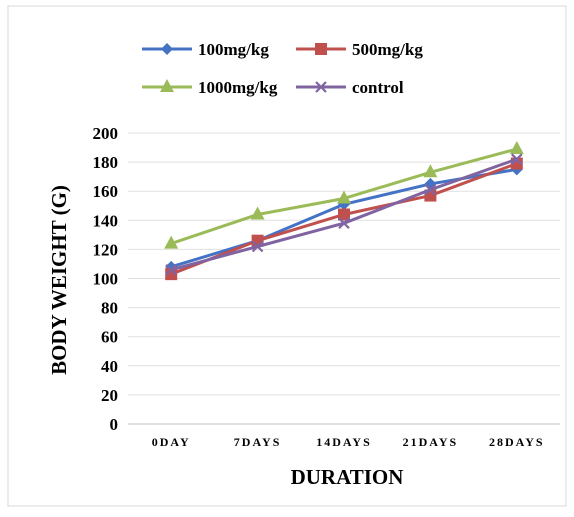 The image size is (574, 517). Describe the element at coordinates (233, 49) in the screenshot. I see `legend-label: 100mg/kg` at that location.